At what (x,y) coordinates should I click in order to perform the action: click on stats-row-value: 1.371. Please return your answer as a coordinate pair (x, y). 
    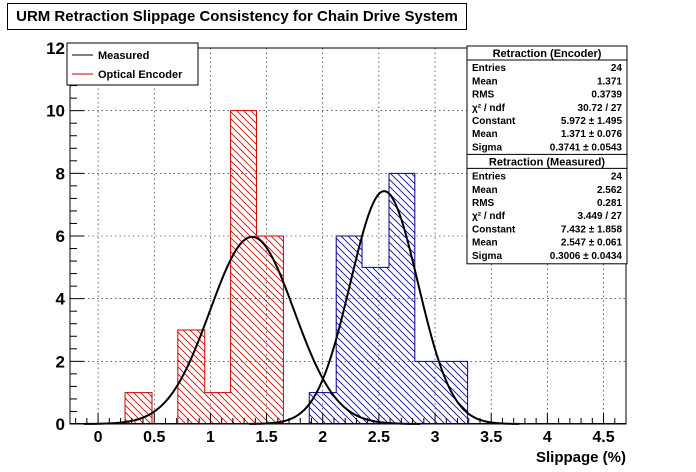
    Looking at the image, I should click on (609, 81).